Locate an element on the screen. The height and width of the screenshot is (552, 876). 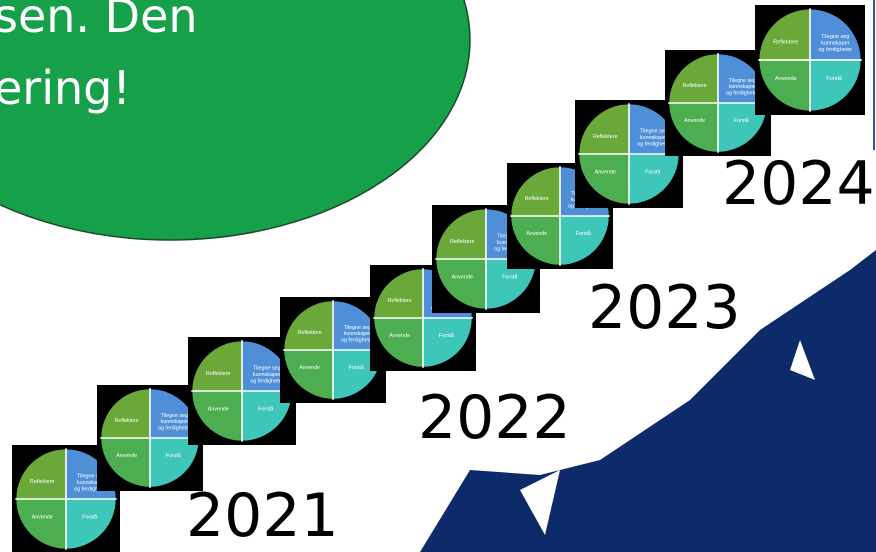
year-label: 2022 is located at coordinates (494, 418).